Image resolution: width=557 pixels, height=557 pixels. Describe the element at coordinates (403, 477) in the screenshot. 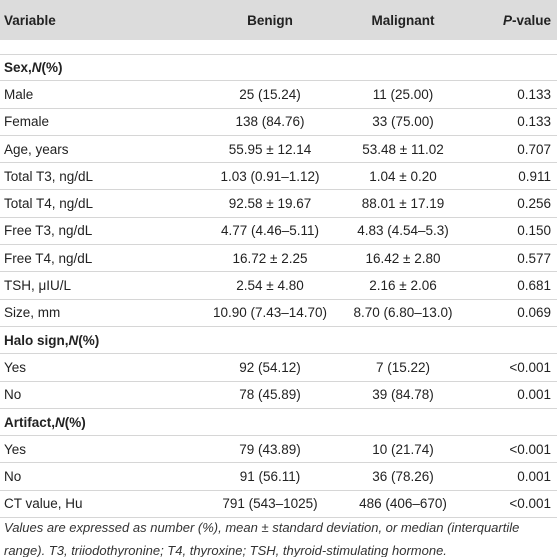

I see `cell: 36 (78.26)` at that location.